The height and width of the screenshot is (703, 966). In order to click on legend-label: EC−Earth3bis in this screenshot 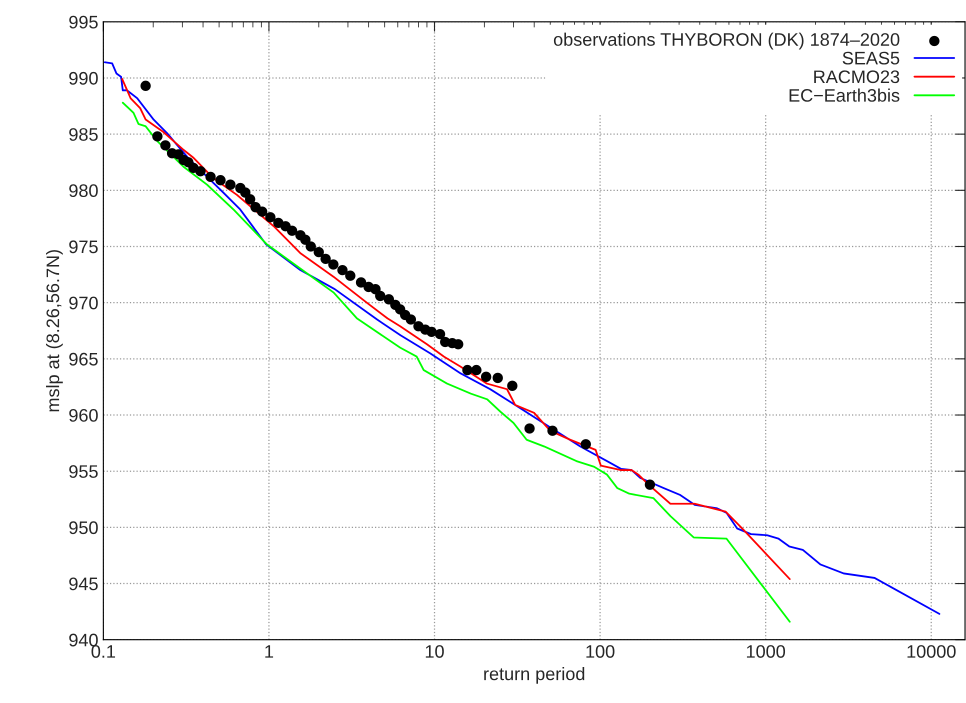, I will do `click(845, 95)`.